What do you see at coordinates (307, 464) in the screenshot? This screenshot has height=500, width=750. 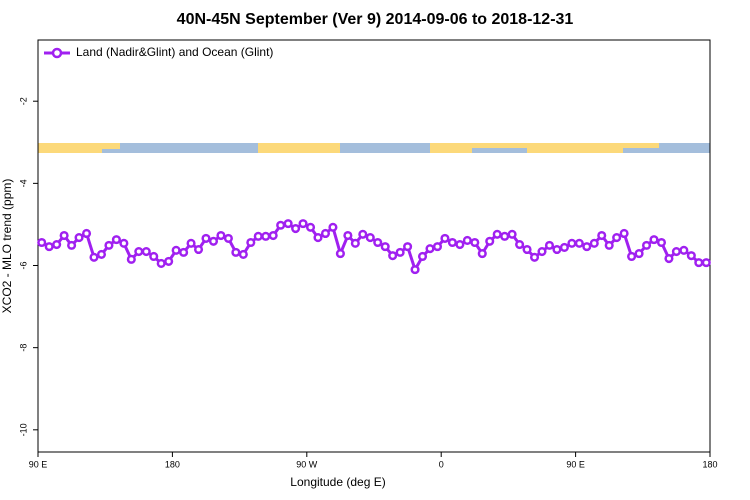 I see `x-tick-label: 90 W` at bounding box center [307, 464].